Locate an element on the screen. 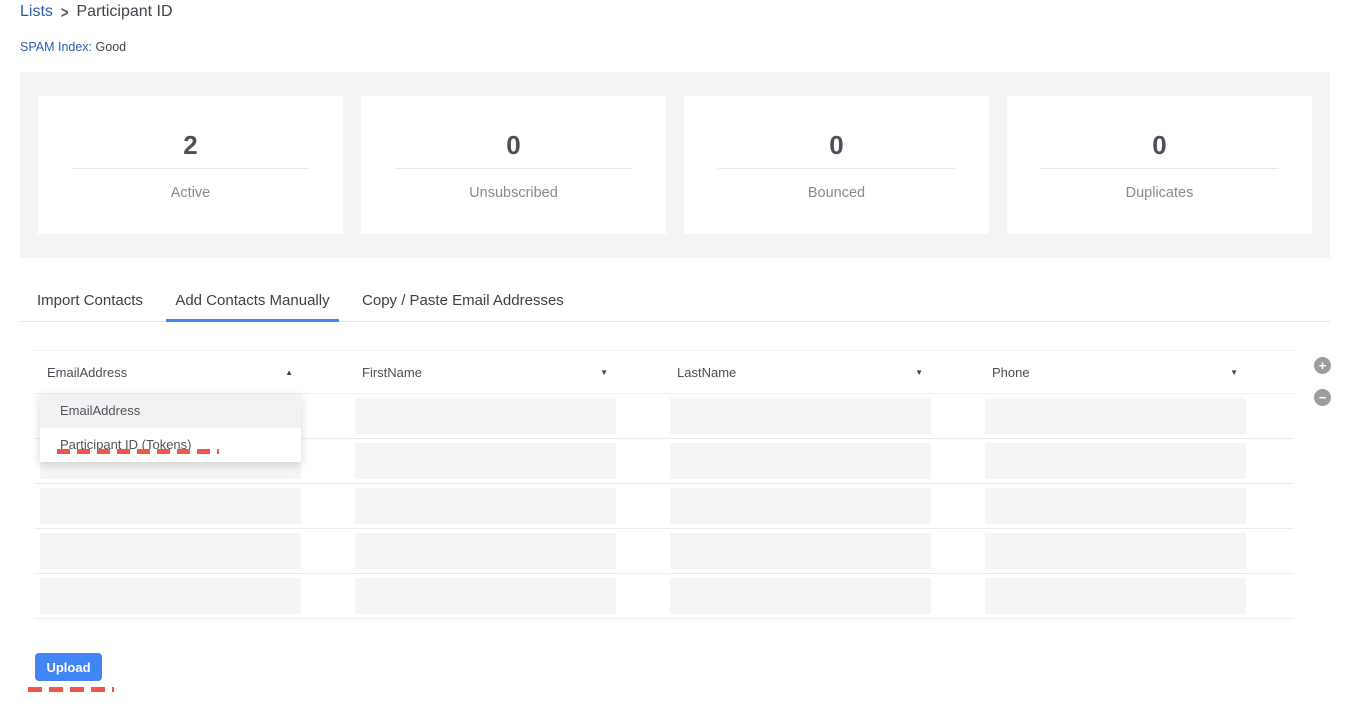  spam-index-value: Good is located at coordinates (111, 47).